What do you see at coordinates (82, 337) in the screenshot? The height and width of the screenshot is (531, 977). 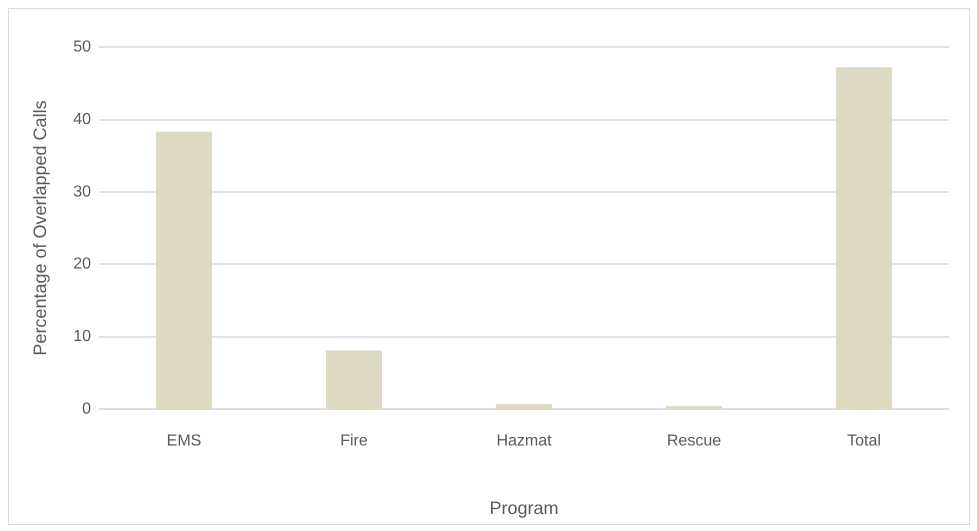 I see `y-tick-label: 10` at bounding box center [82, 337].